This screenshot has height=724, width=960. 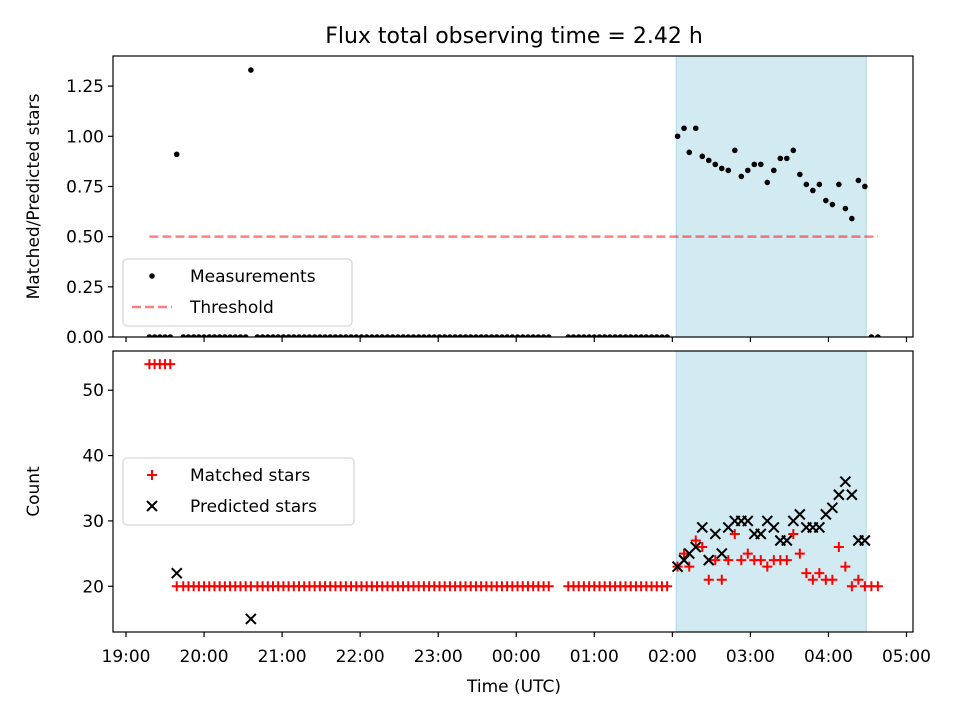 I want to click on y-tick-label: 50, so click(x=93, y=391).